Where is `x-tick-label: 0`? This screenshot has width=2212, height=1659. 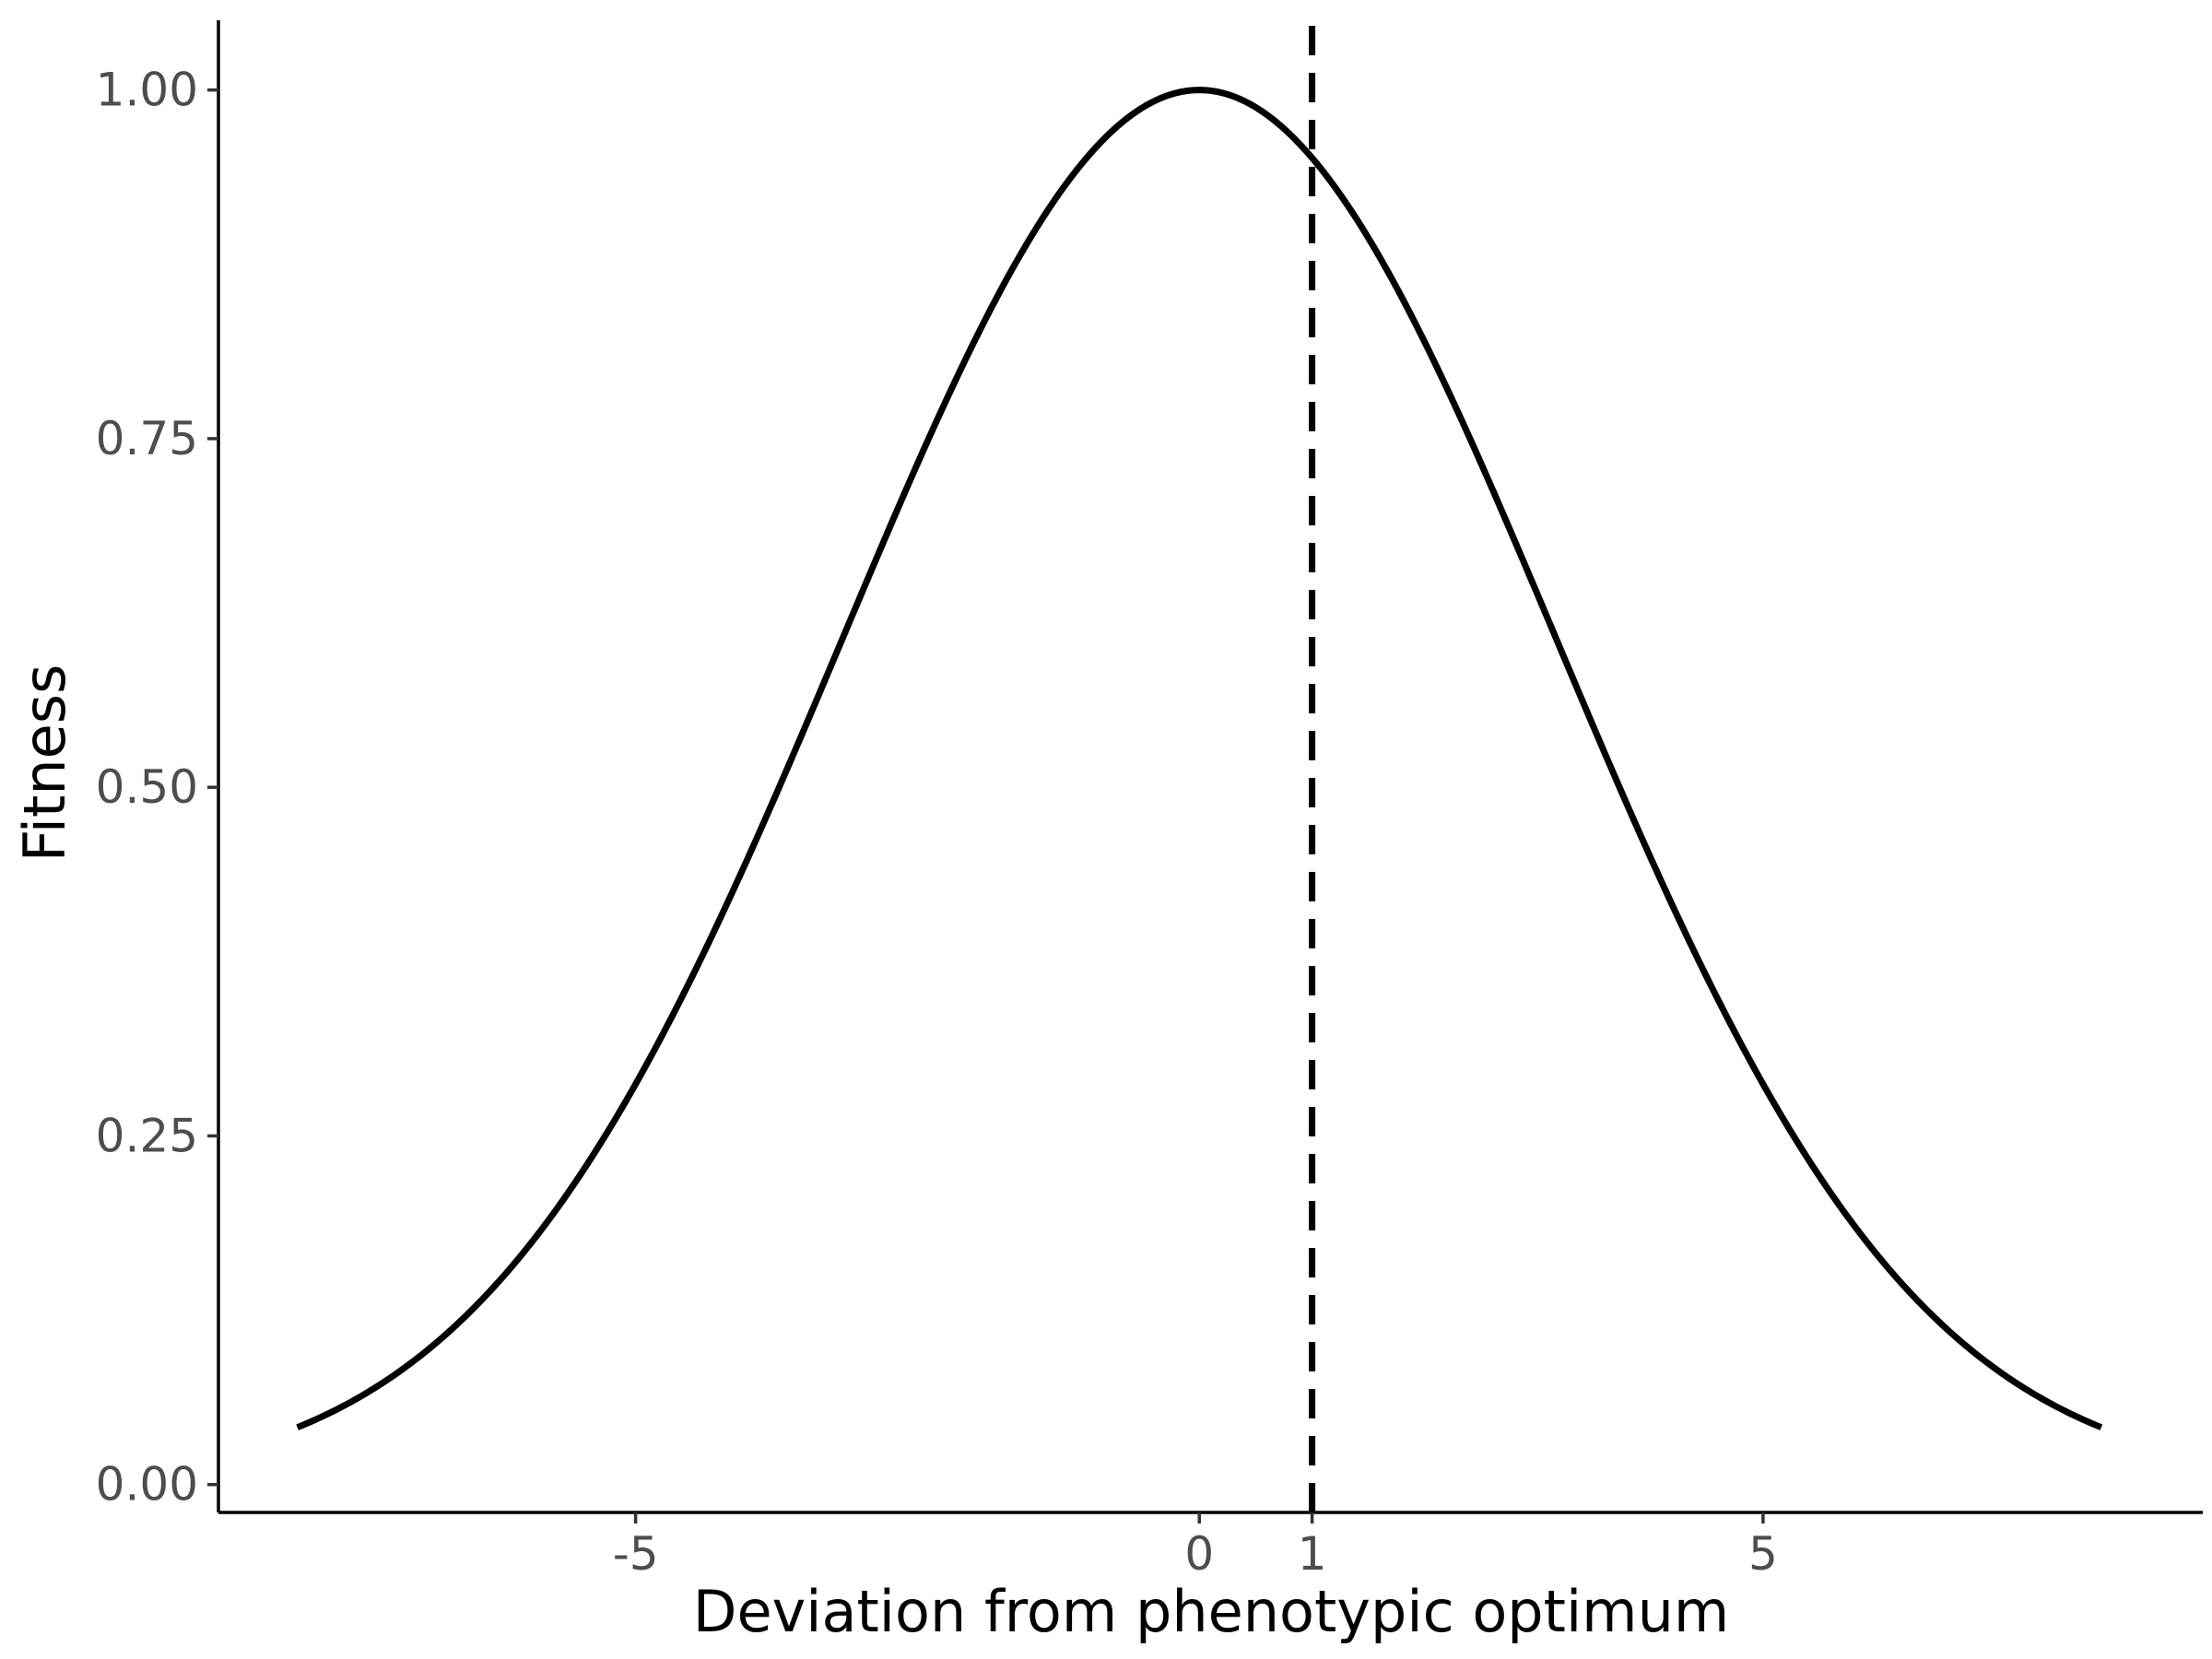
x-tick-label: 0 is located at coordinates (1199, 1554).